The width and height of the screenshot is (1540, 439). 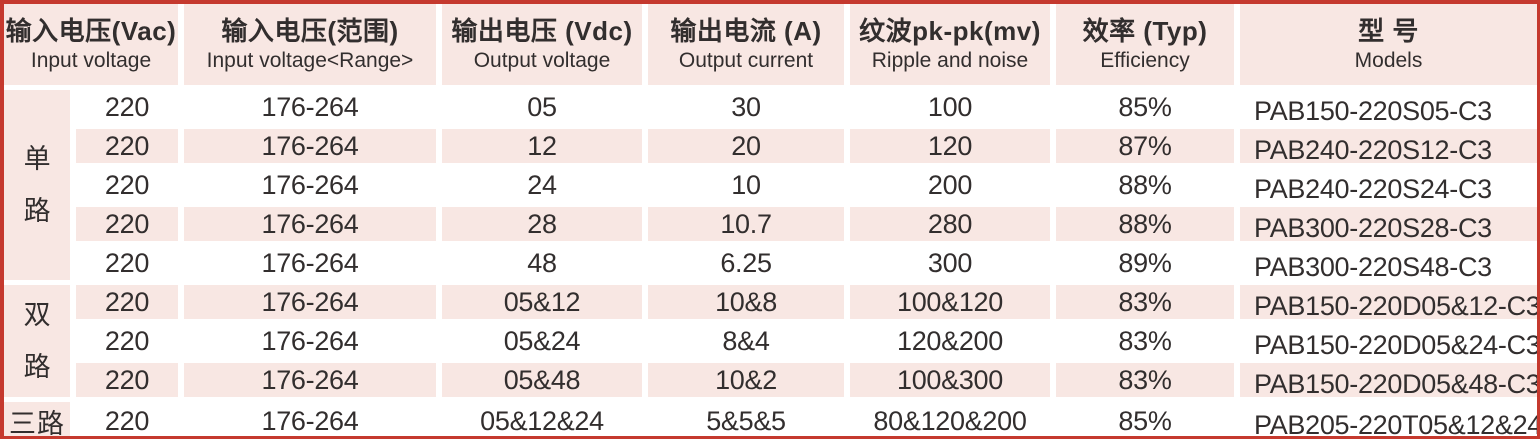 What do you see at coordinates (950, 184) in the screenshot?
I see `cell-ripple: 200` at bounding box center [950, 184].